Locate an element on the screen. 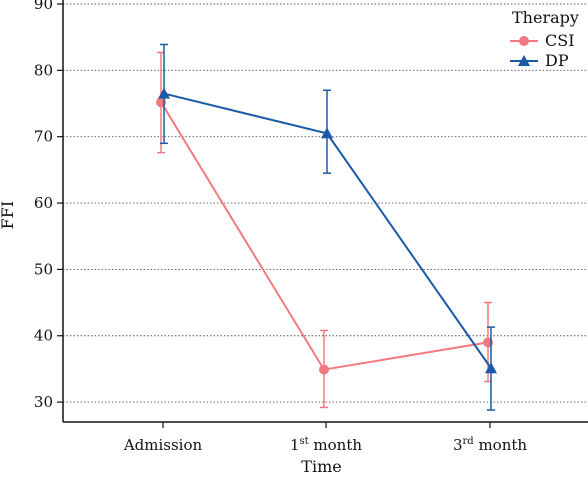 This screenshot has height=477, width=588. legend-title: Therapy is located at coordinates (545, 17).